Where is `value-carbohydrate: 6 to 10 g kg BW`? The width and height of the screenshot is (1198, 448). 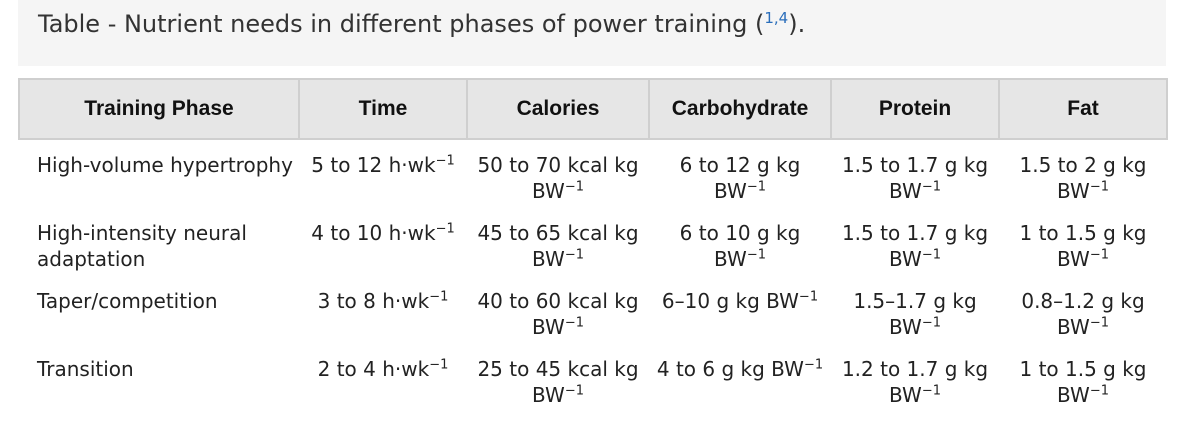
value-carbohydrate: 6 to 10 g kg BW is located at coordinates (740, 246).